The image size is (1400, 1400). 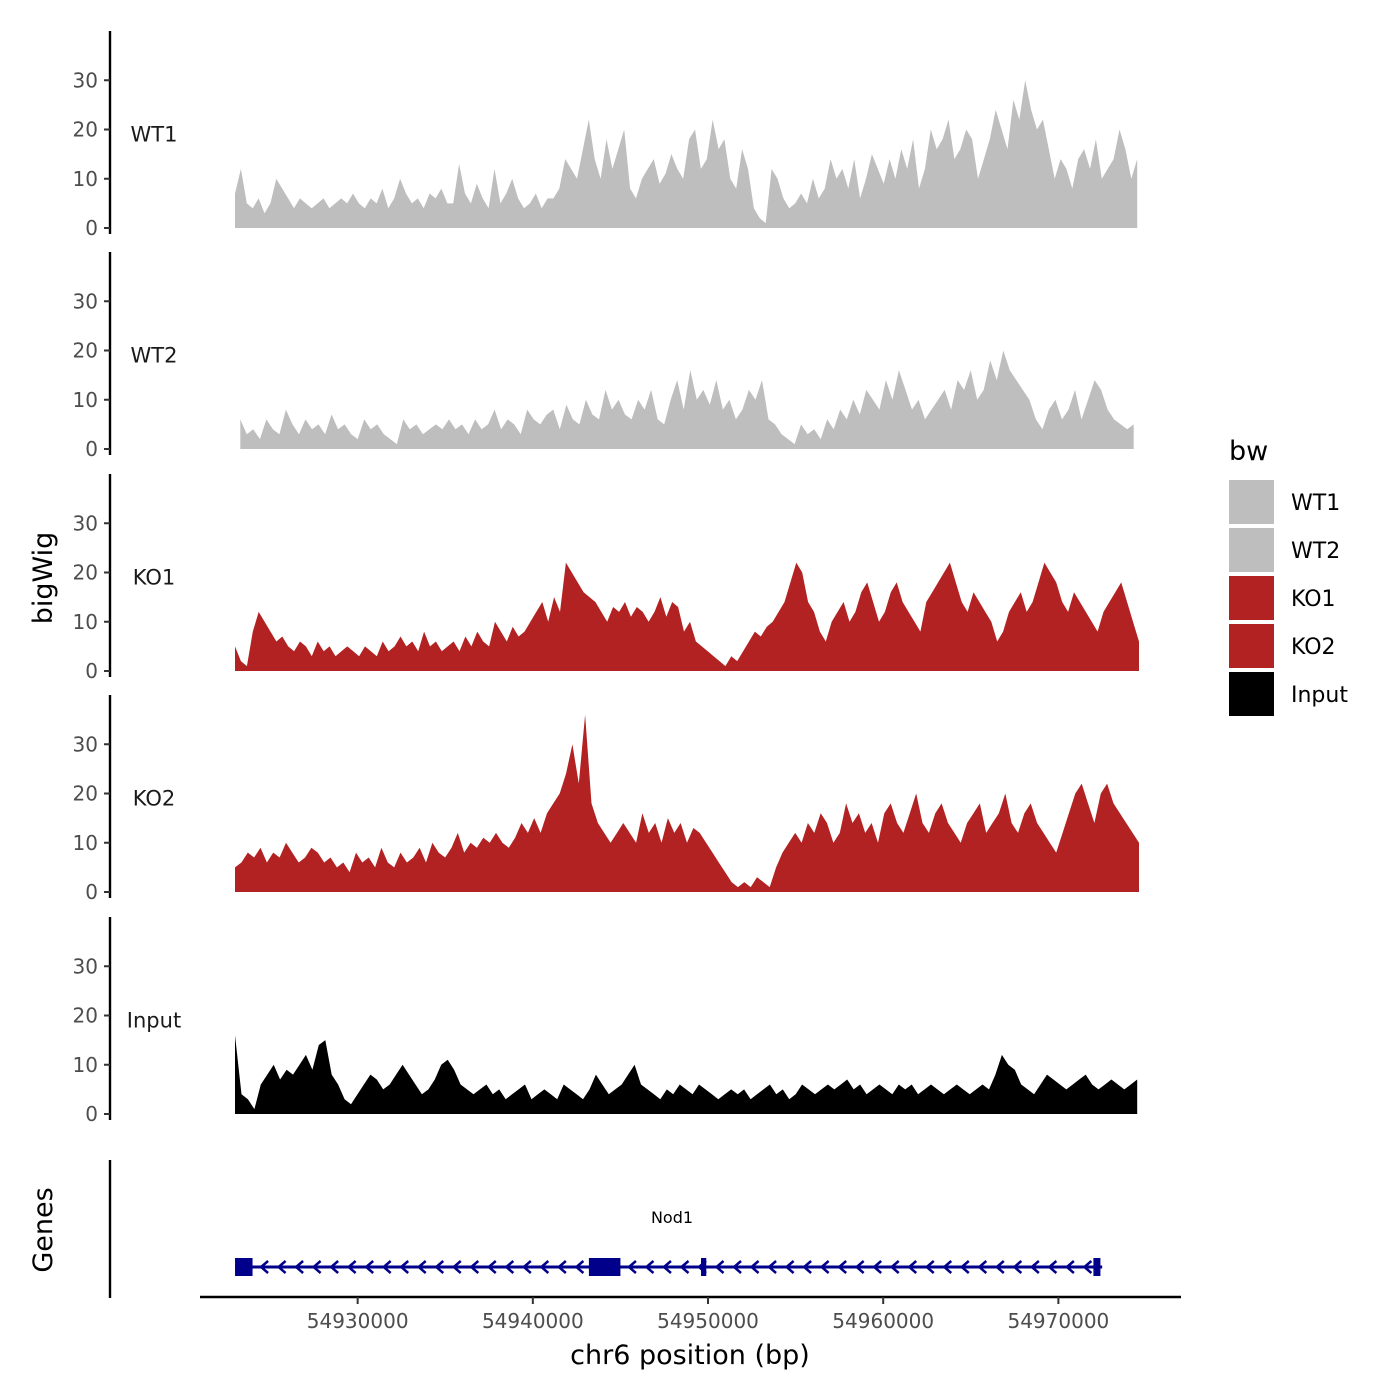 What do you see at coordinates (43, 578) in the screenshot?
I see `y-axis-title: bigWig` at bounding box center [43, 578].